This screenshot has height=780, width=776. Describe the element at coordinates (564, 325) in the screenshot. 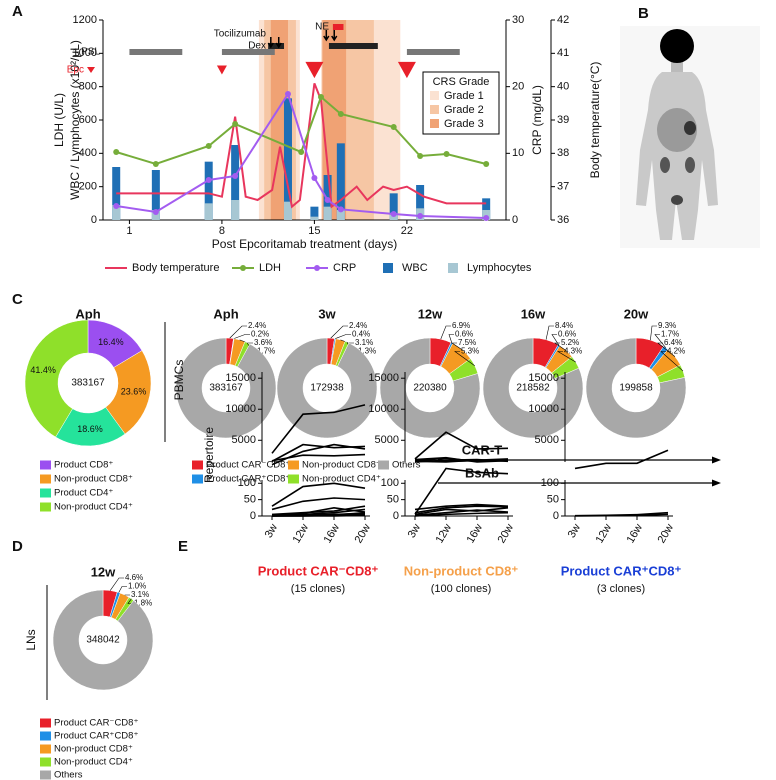

I see `data-label: 8.4%` at that location.